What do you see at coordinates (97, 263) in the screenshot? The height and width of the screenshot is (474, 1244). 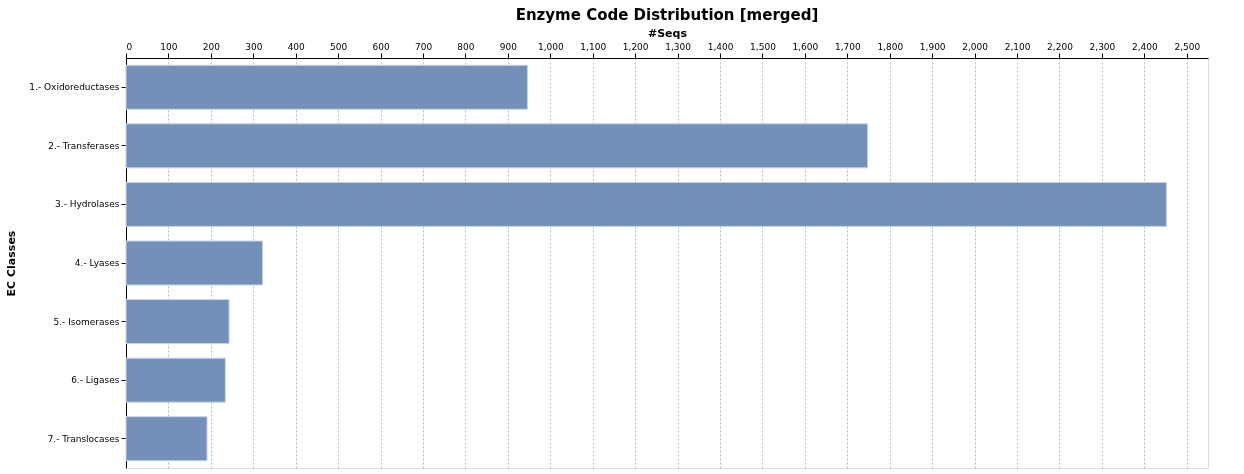 I see `y-tick-label: 4.- Lyases` at bounding box center [97, 263].